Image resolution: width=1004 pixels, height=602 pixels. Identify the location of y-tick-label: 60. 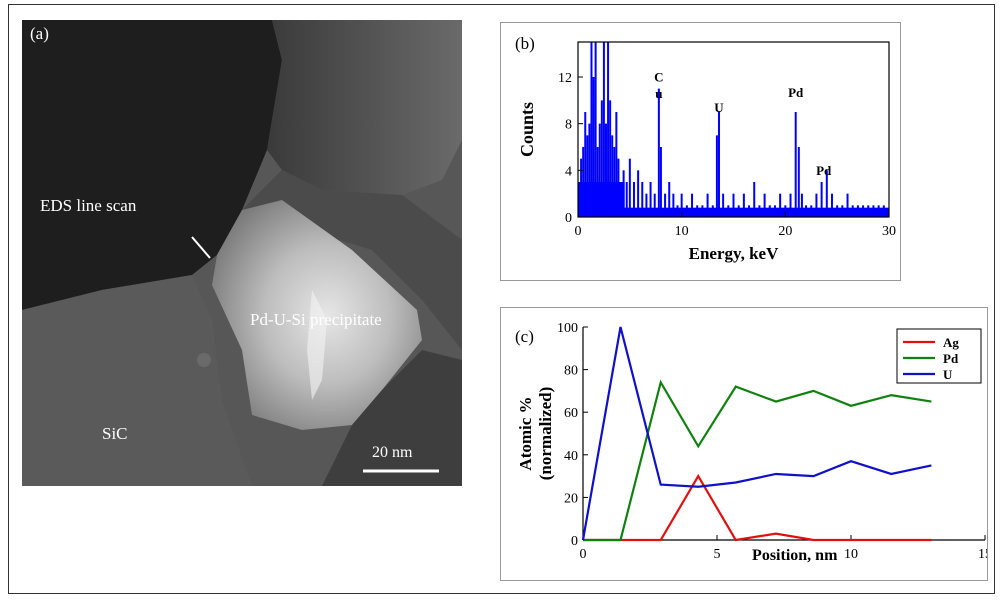
(571, 413).